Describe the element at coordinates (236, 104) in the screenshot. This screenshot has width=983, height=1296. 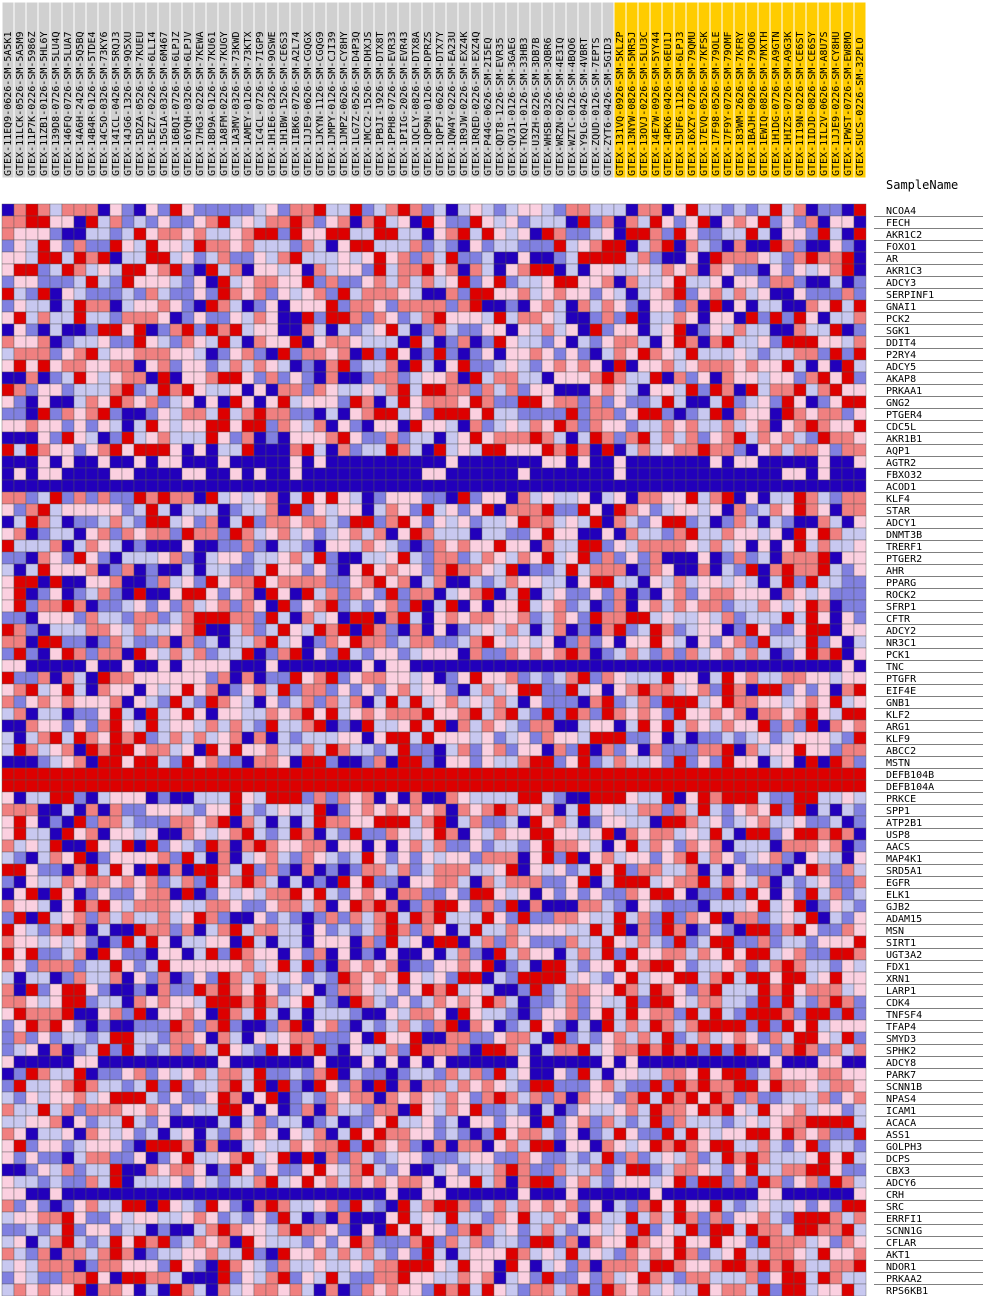
I see `sample-label: GTEX-1A3MV-0326-SM-73KWD` at that location.